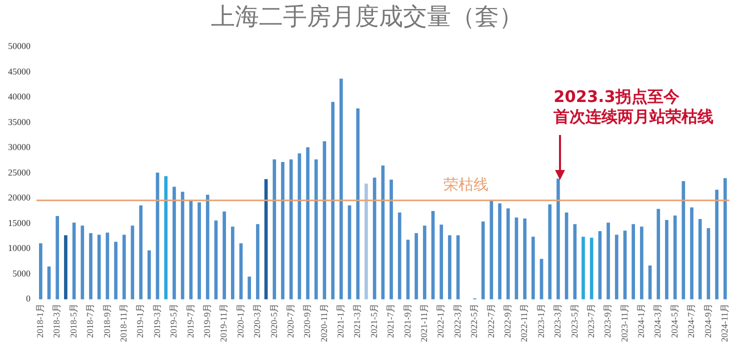  Describe the element at coordinates (725, 322) in the screenshot. I see `x-tick-label: 2024-11月` at that location.